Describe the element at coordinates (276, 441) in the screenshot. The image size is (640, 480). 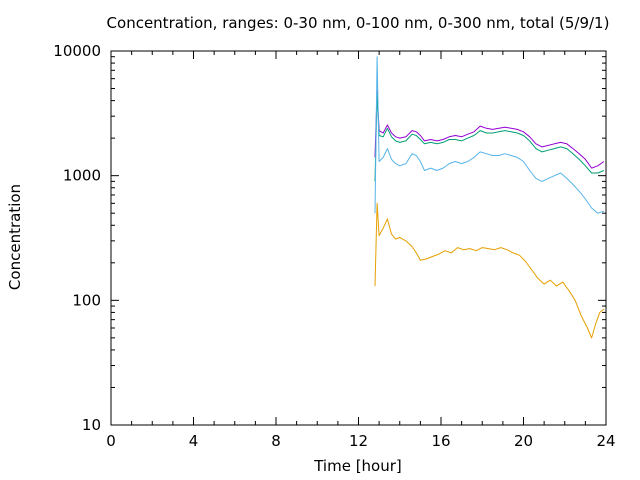
I see `x-tick-label: 8` at that location.